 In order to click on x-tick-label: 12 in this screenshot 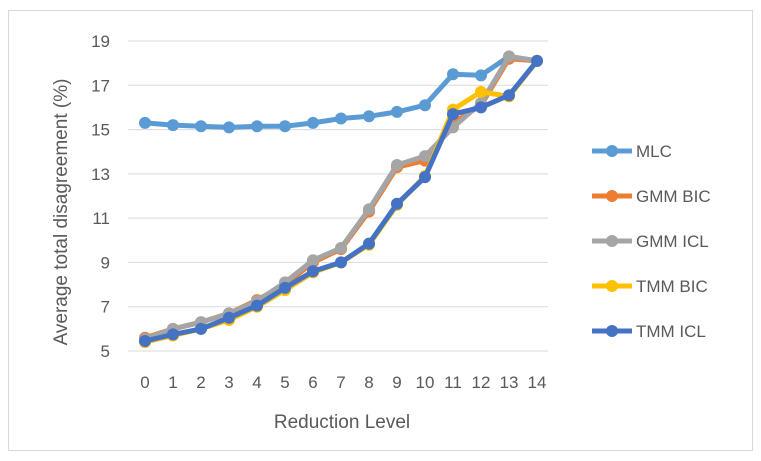, I will do `click(481, 382)`.